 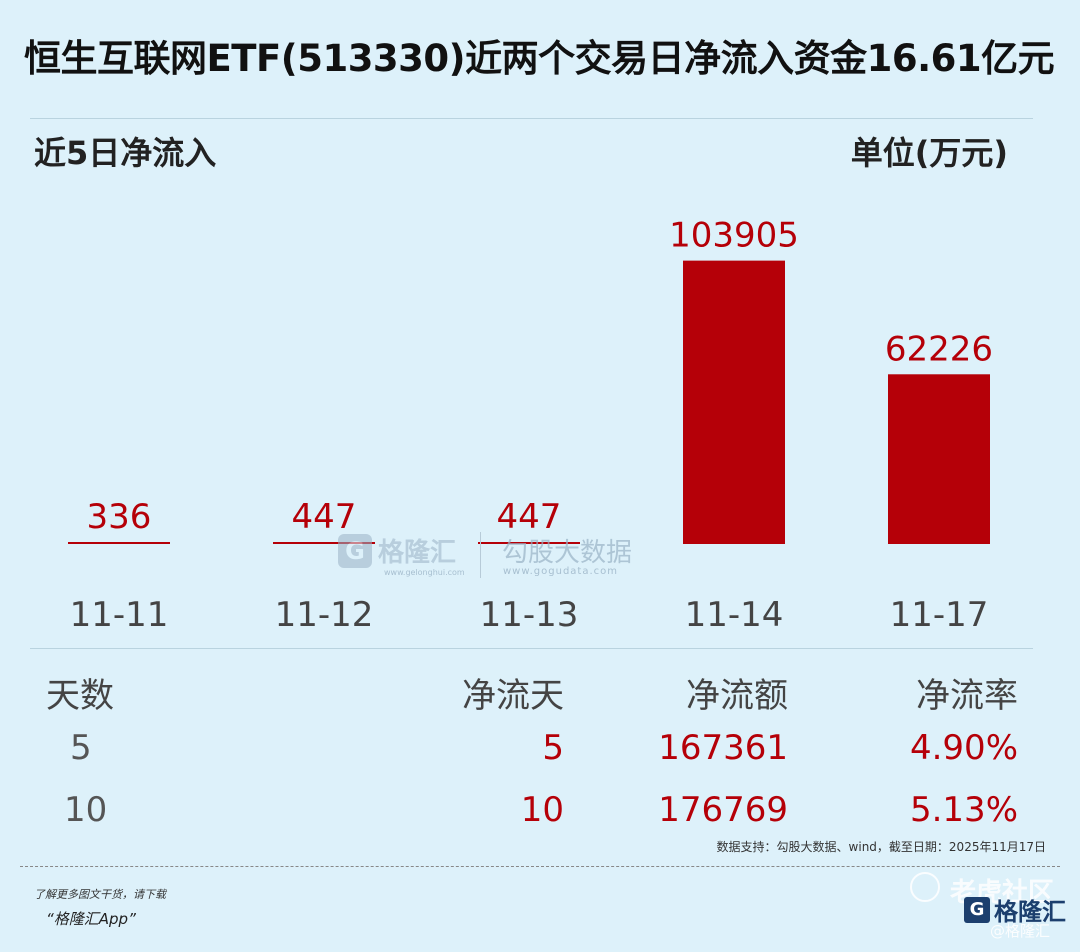 What do you see at coordinates (540, 866) in the screenshot?
I see `footer-divider` at bounding box center [540, 866].